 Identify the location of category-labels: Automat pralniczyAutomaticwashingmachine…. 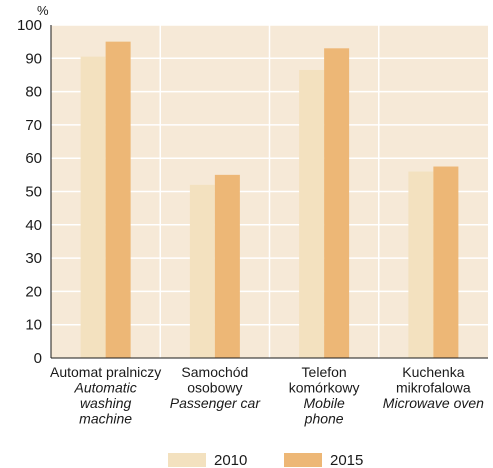
(267, 395).